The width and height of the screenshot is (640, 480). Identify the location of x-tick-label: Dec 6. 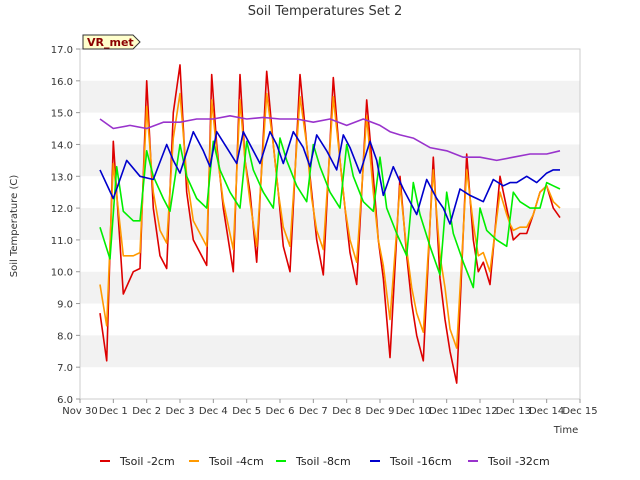
(280, 411).